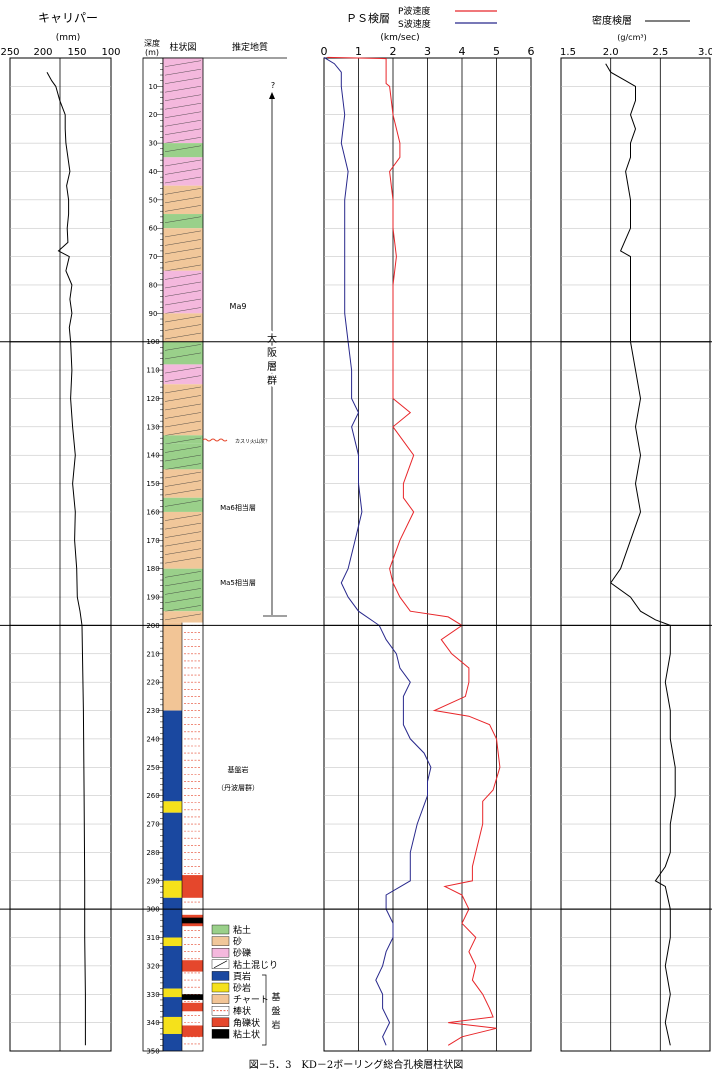 The width and height of the screenshot is (712, 1073). What do you see at coordinates (242, 988) in the screenshot?
I see `legend-item-label: 砂岩` at bounding box center [242, 988].